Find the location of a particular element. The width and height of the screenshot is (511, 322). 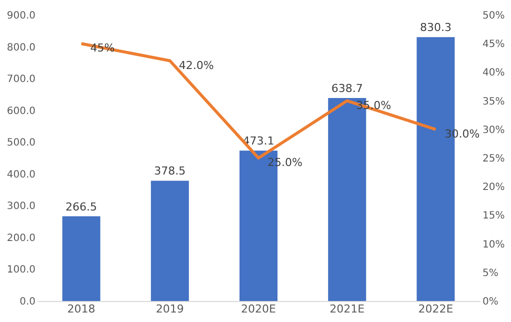

y2-tick-label: 25% is located at coordinates (493, 159).